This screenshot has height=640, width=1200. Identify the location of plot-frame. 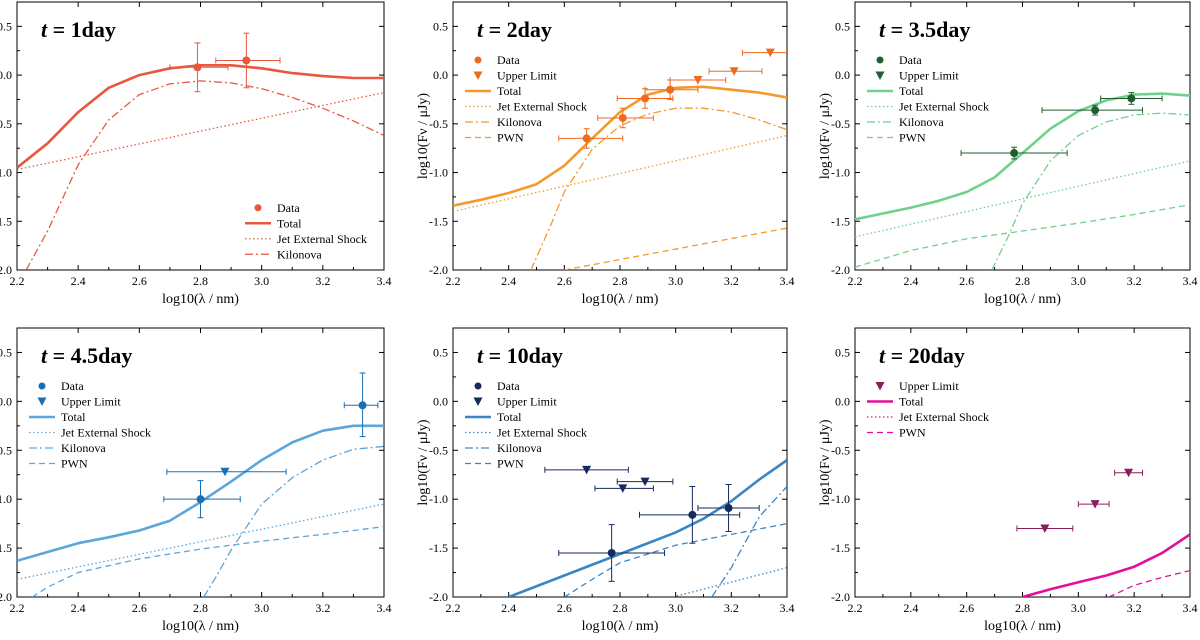
(1022, 462).